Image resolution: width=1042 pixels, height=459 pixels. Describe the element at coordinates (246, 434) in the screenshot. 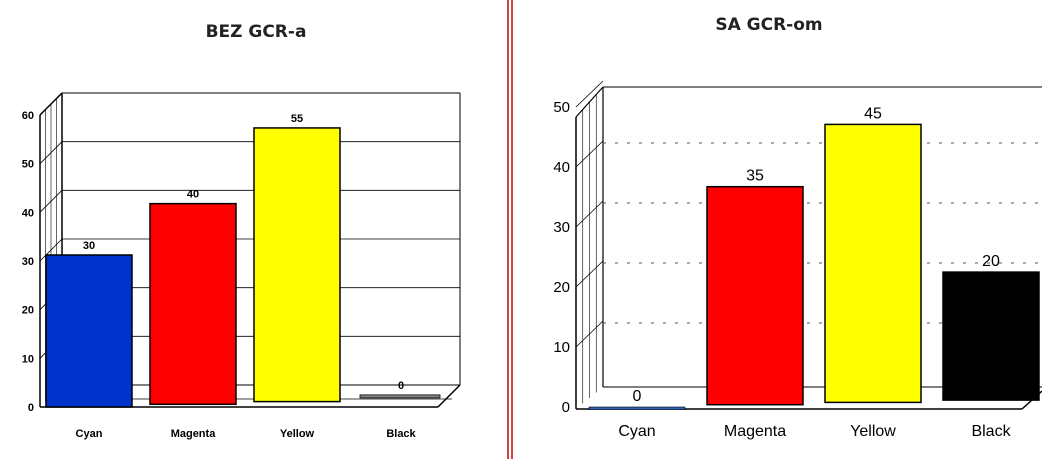

I see `chart-a-category-labels: Cyan Magenta Yellow Black` at that location.